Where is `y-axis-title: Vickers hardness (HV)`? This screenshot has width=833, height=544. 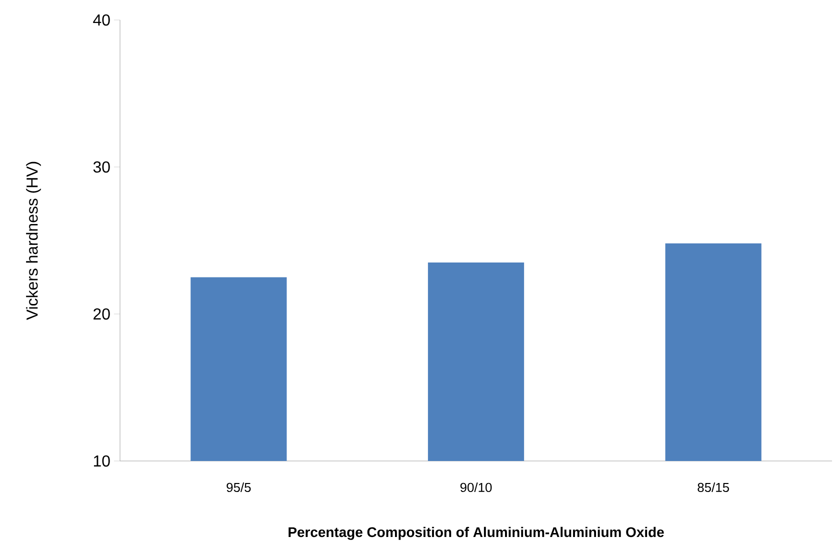
y-axis-title: Vickers hardness (HV) is located at coordinates (33, 241).